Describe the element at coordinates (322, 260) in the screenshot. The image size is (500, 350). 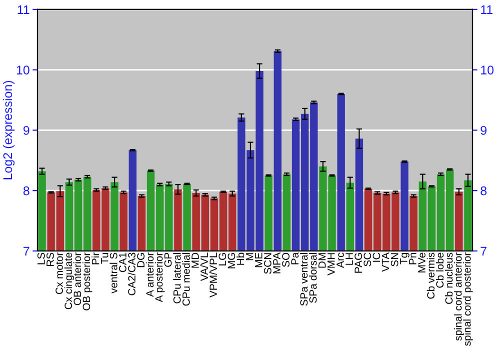
I see `x-tick-label: DM` at that location.